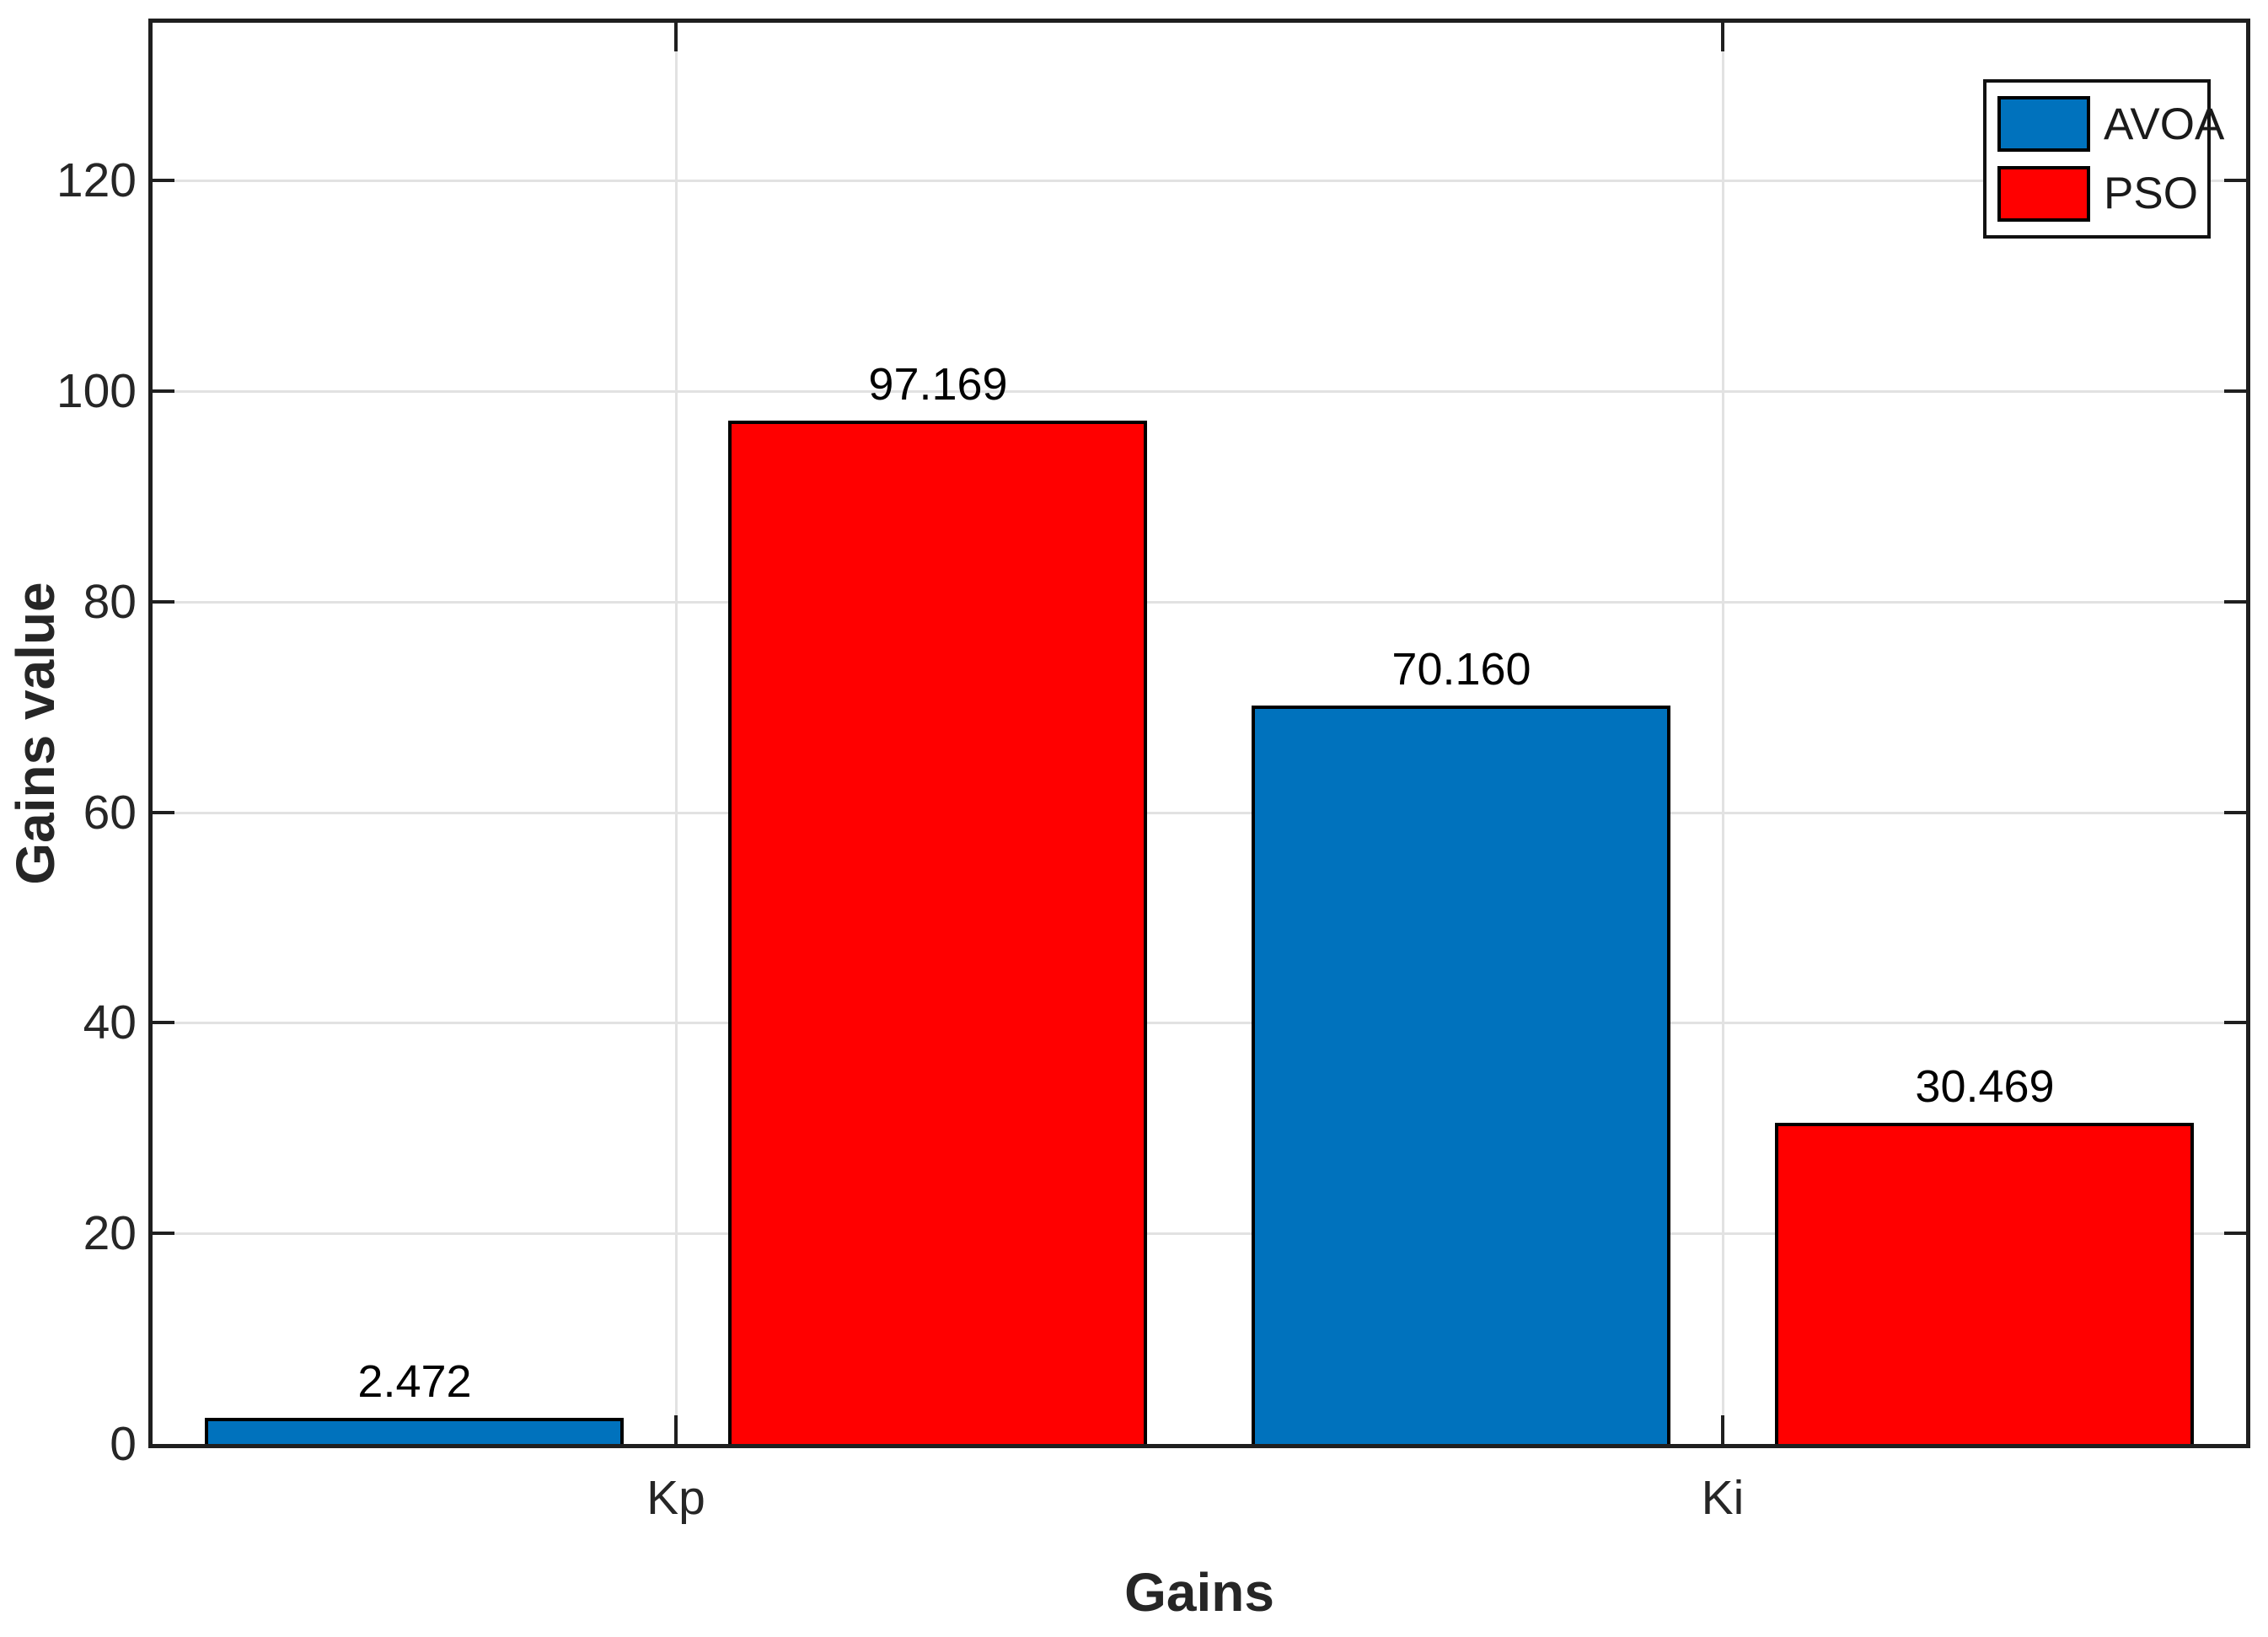 The height and width of the screenshot is (1637, 2268). Describe the element at coordinates (675, 1498) in the screenshot. I see `x-tick-label: Kp` at that location.